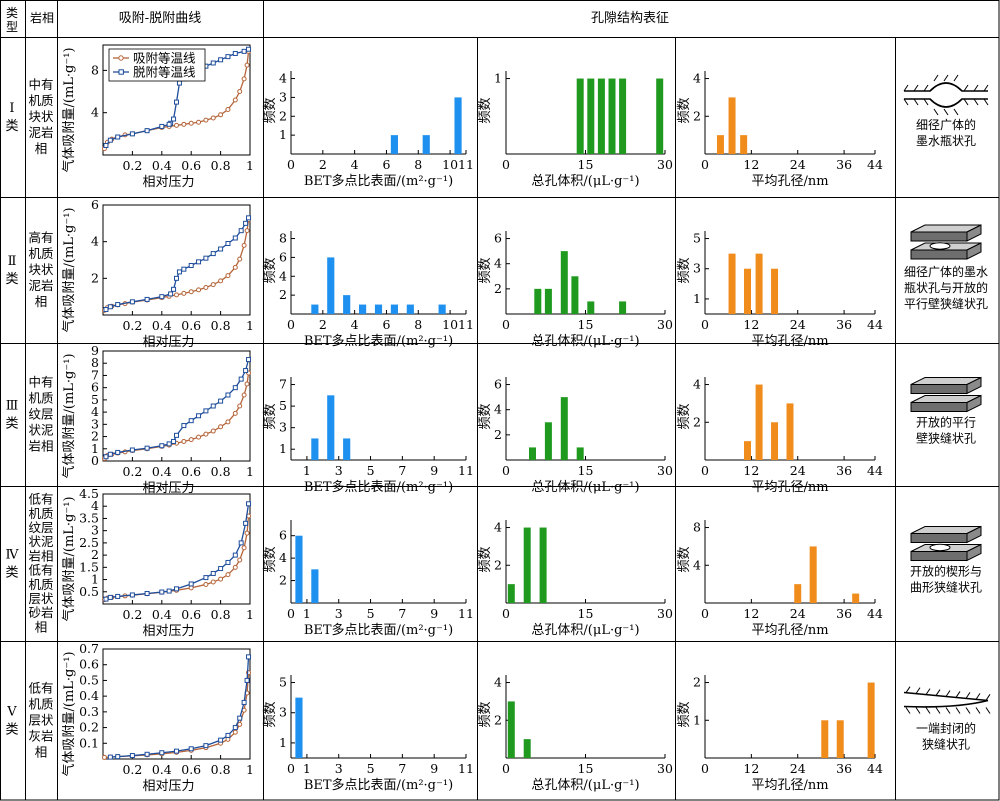 The height and width of the screenshot is (801, 1000). What do you see at coordinates (844, 324) in the screenshot?
I see `x-tick-label: 36` at bounding box center [844, 324].